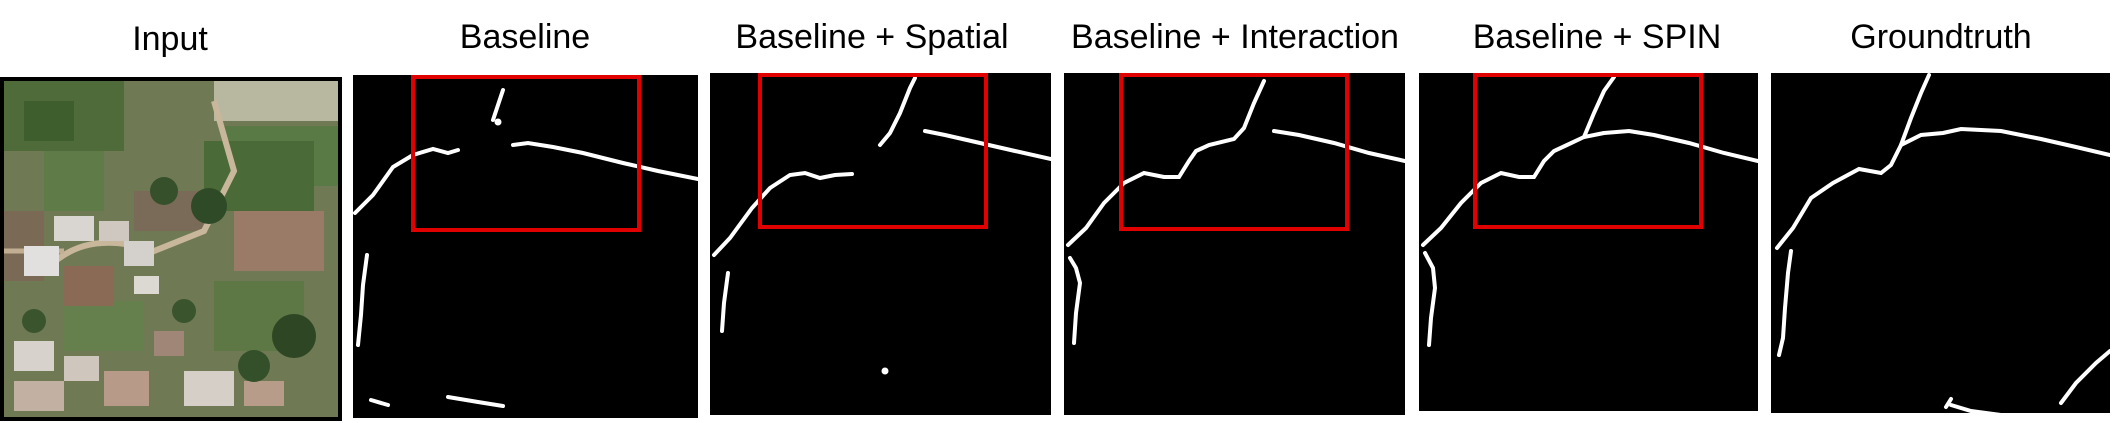 This screenshot has height=423, width=2113. Describe the element at coordinates (1234, 244) in the screenshot. I see `prediction-map-baseline-interaction` at that location.